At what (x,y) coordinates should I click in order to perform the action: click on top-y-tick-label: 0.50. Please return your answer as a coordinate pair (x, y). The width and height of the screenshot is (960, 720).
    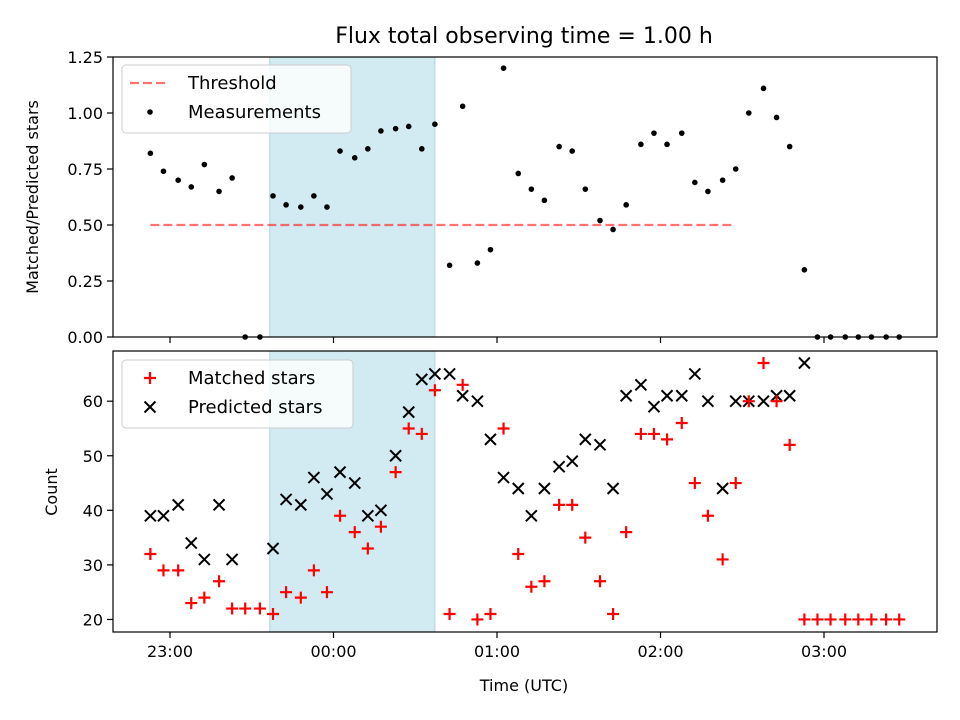
    Looking at the image, I should click on (85, 225).